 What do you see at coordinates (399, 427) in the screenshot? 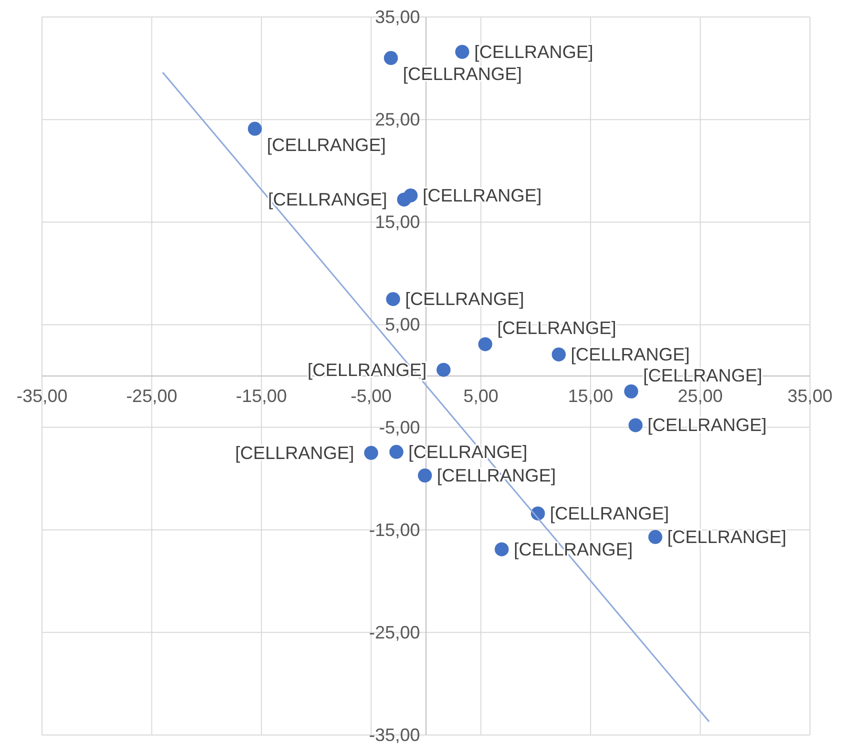
I see `y-tick-label: -5,00` at bounding box center [399, 427].